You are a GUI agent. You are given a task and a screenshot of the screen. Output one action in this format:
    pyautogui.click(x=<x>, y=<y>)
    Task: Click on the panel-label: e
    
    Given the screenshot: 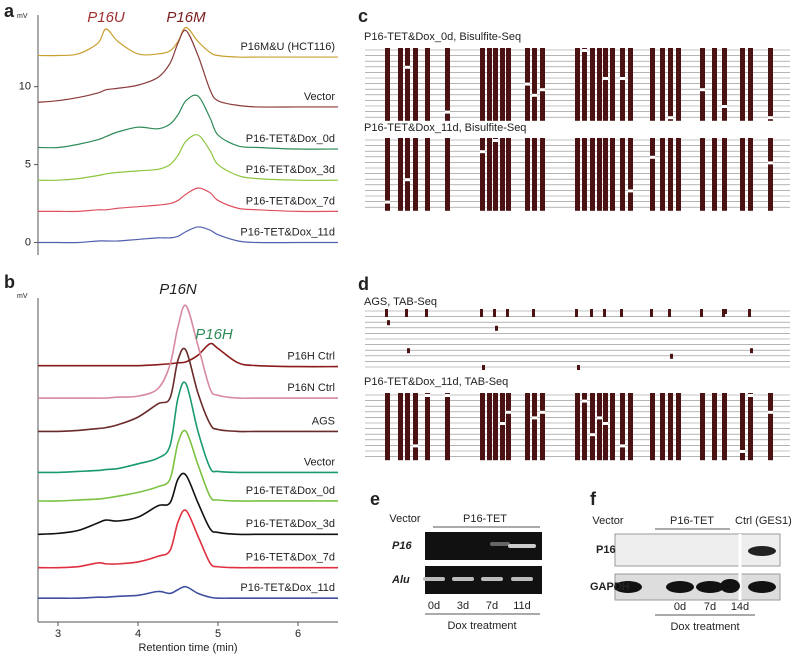 What is the action you would take?
    pyautogui.click(x=375, y=499)
    